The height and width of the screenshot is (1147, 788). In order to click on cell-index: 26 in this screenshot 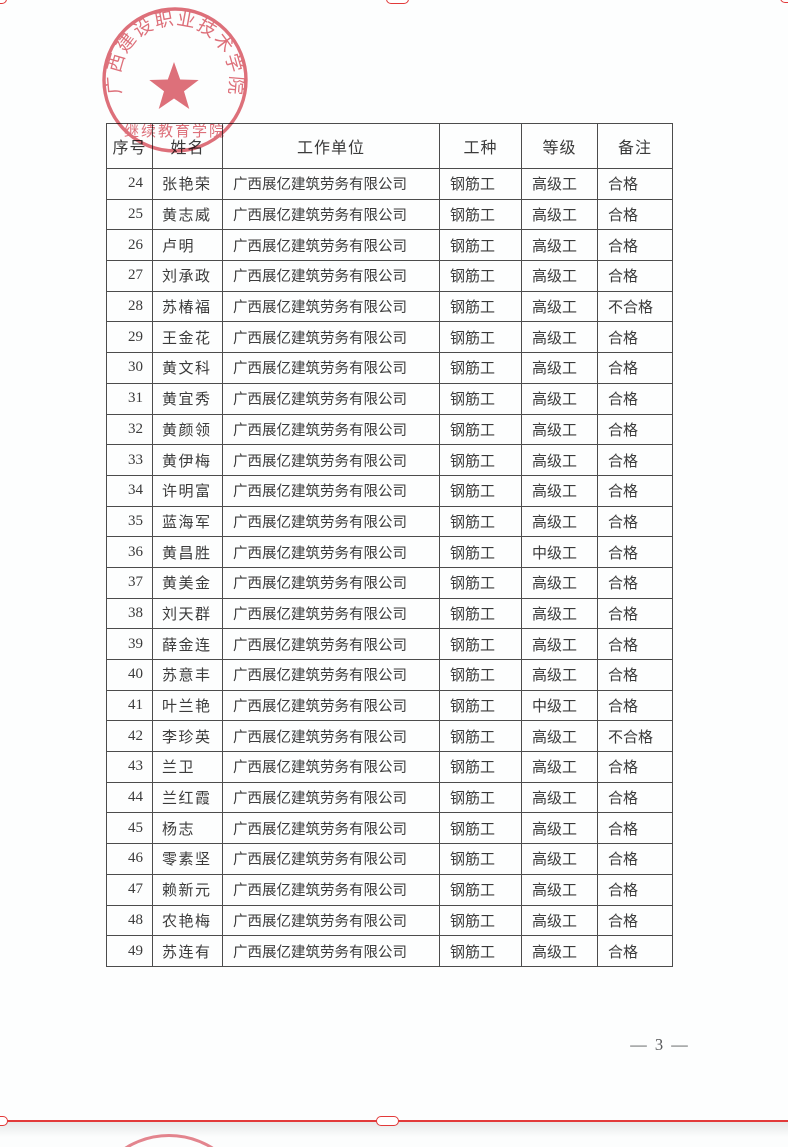, I will do `click(129, 245)`.